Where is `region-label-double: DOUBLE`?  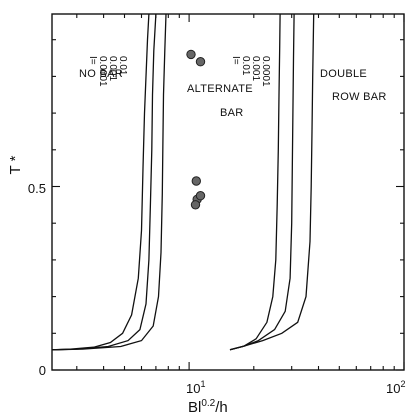
region-label-double: DOUBLE is located at coordinates (343, 74).